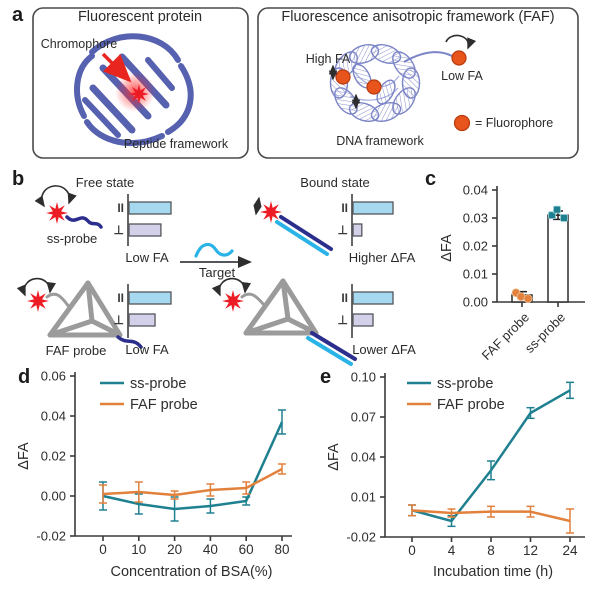  What do you see at coordinates (570, 550) in the screenshot?
I see `x-tick-label: 24` at bounding box center [570, 550].